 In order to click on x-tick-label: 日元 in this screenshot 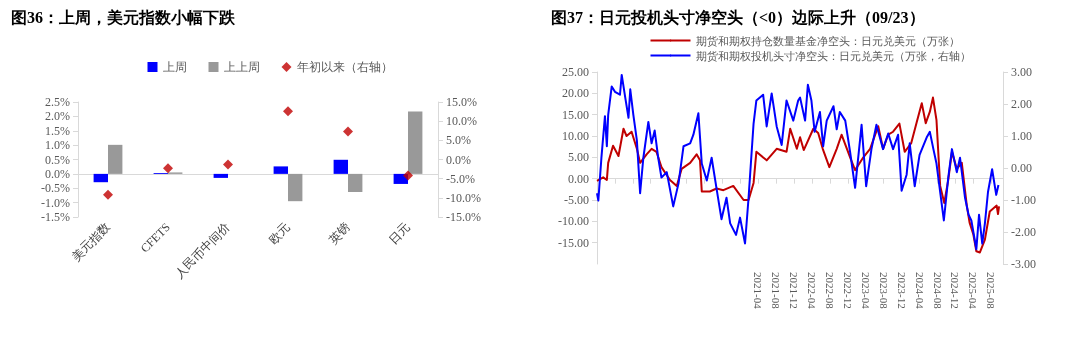, I will do `click(399, 233)`.